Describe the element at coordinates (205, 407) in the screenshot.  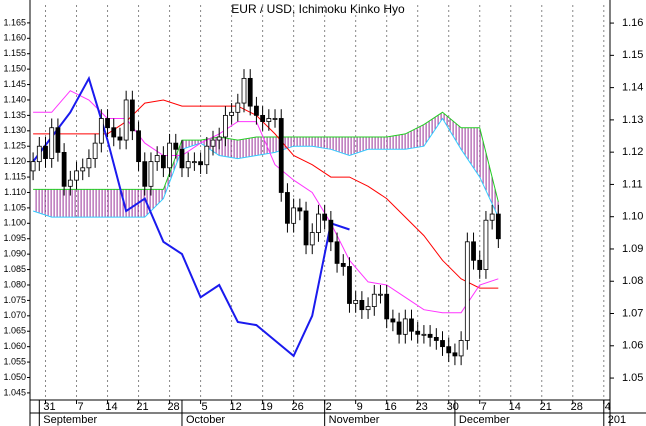
I see `x-tick-label: 5` at that location.